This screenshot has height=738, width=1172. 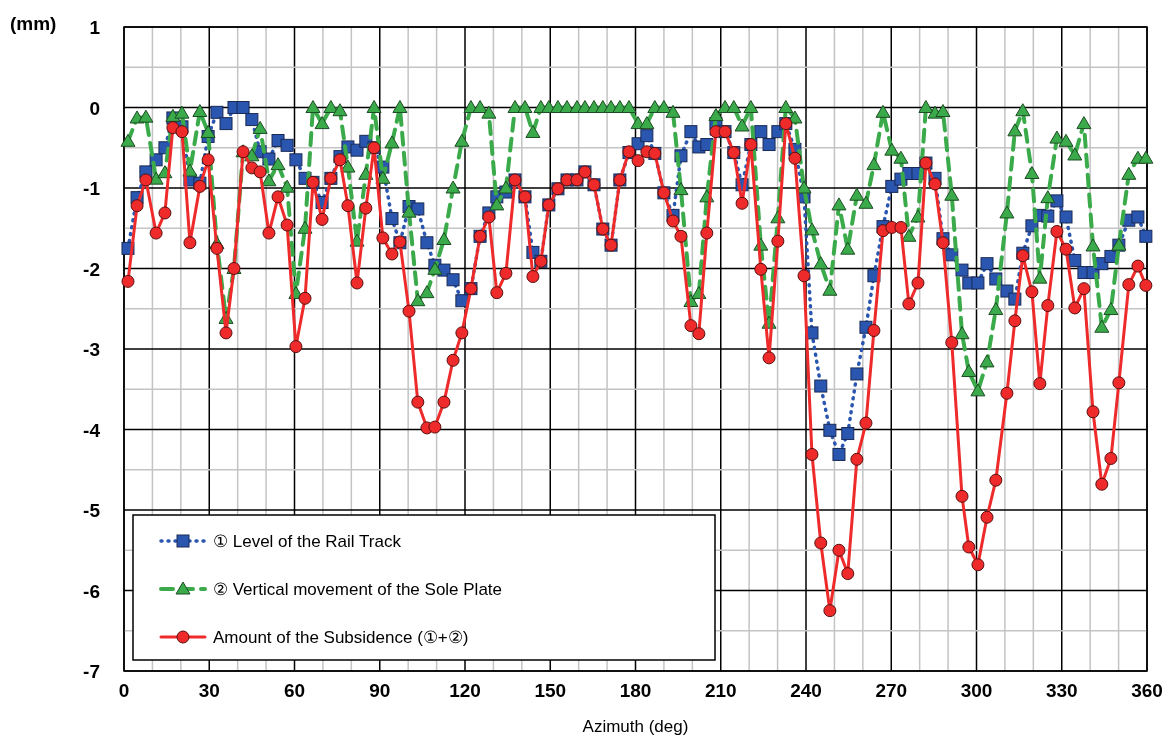 What do you see at coordinates (1061, 690) in the screenshot?
I see `x-tick-label: 330` at bounding box center [1061, 690].